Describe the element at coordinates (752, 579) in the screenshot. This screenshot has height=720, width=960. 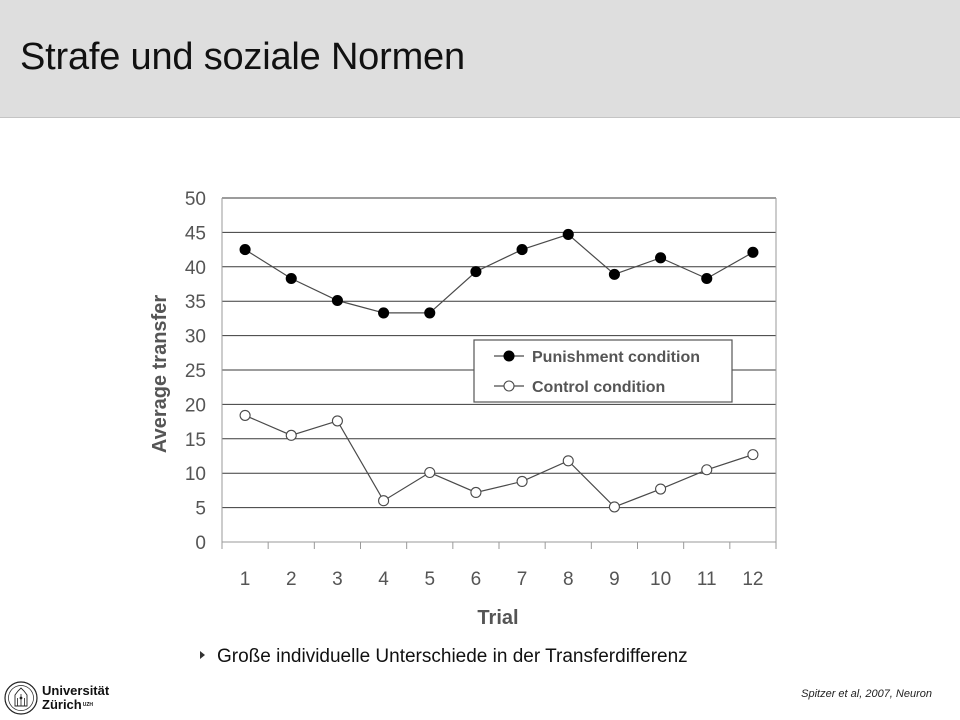
I see `x-tick-label: 12` at that location.